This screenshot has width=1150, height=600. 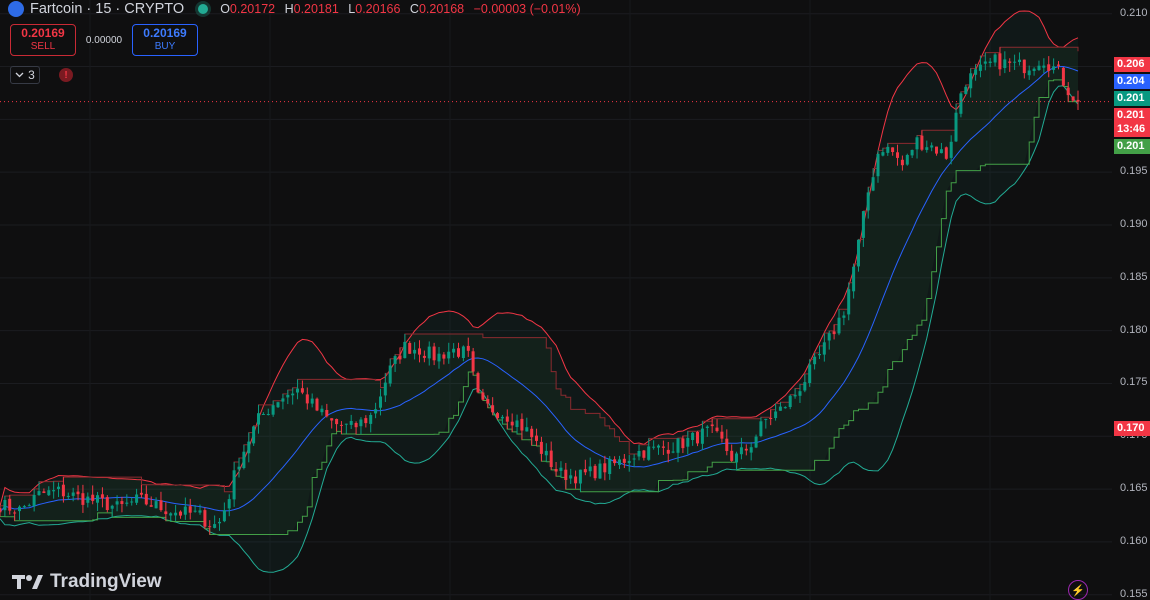 What do you see at coordinates (66, 75) in the screenshot?
I see `warning-icon: !` at bounding box center [66, 75].